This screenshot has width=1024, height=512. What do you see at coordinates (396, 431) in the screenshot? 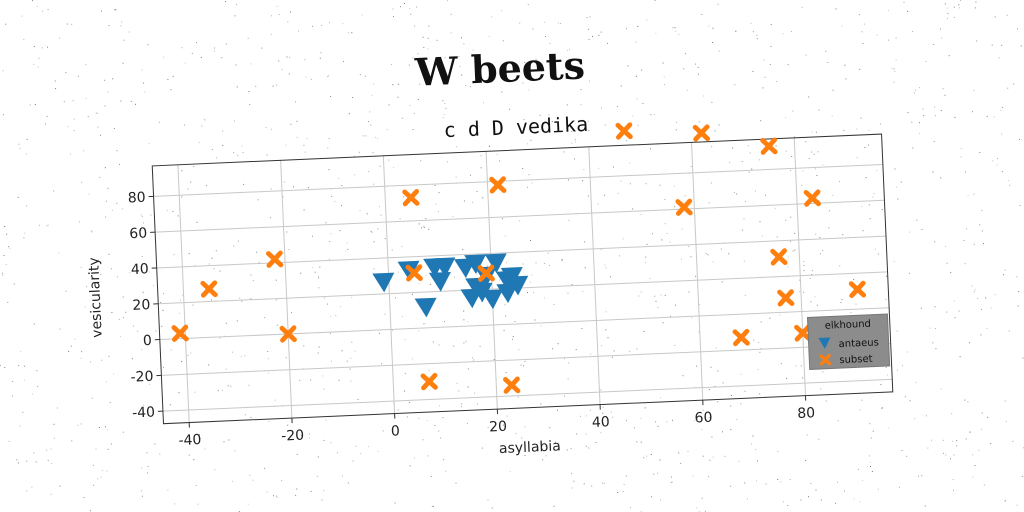
I see `x-tick-label: 0` at bounding box center [396, 431].